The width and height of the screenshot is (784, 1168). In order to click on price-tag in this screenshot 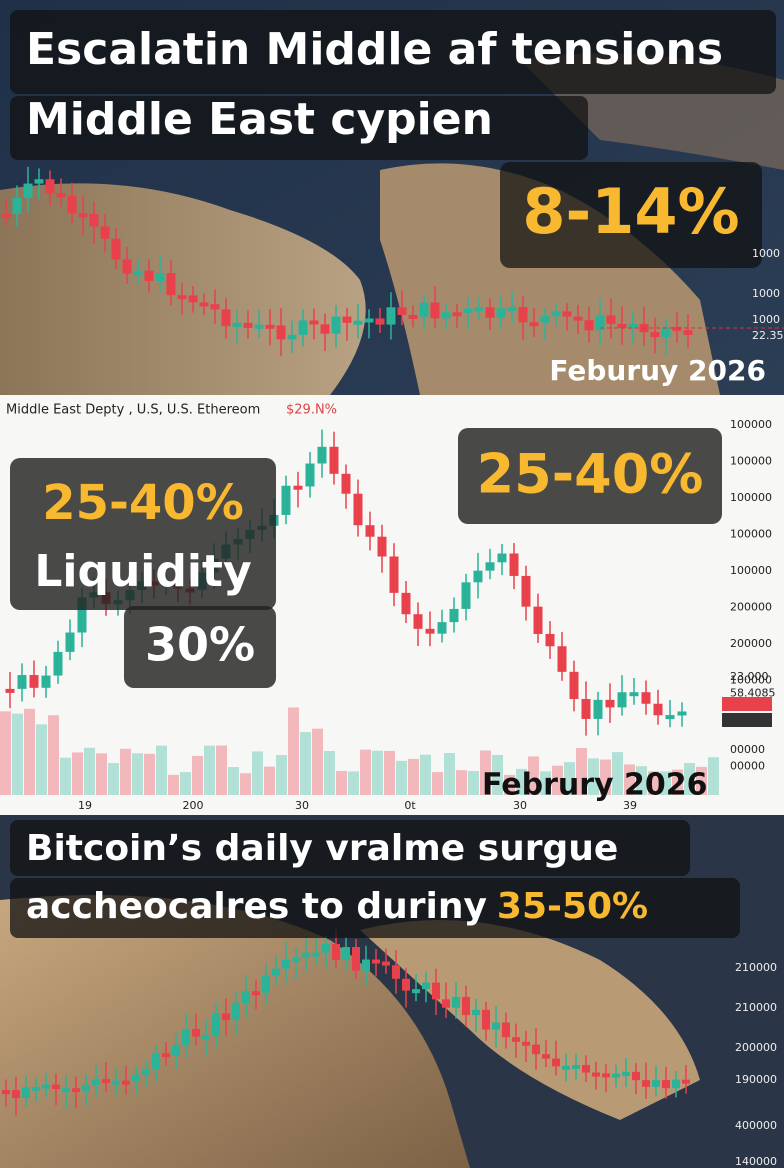, I will do `click(747, 704)`.